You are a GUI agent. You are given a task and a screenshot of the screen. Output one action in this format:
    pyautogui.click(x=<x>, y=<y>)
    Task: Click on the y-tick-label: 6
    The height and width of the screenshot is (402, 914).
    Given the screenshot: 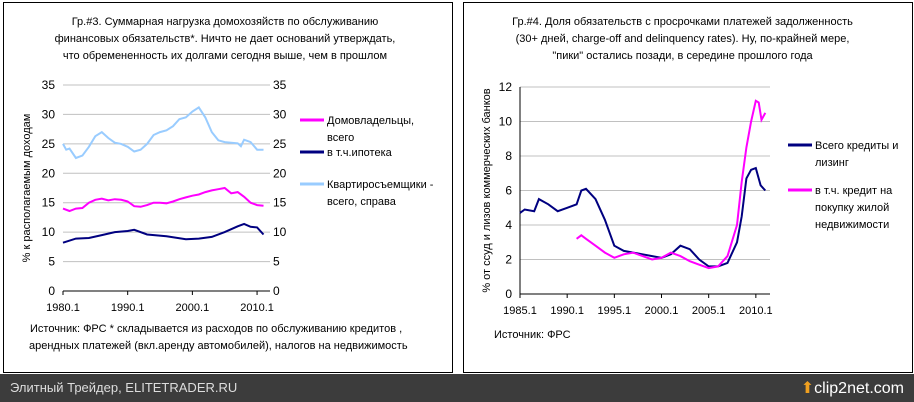 What is the action you would take?
    pyautogui.click(x=508, y=191)
    